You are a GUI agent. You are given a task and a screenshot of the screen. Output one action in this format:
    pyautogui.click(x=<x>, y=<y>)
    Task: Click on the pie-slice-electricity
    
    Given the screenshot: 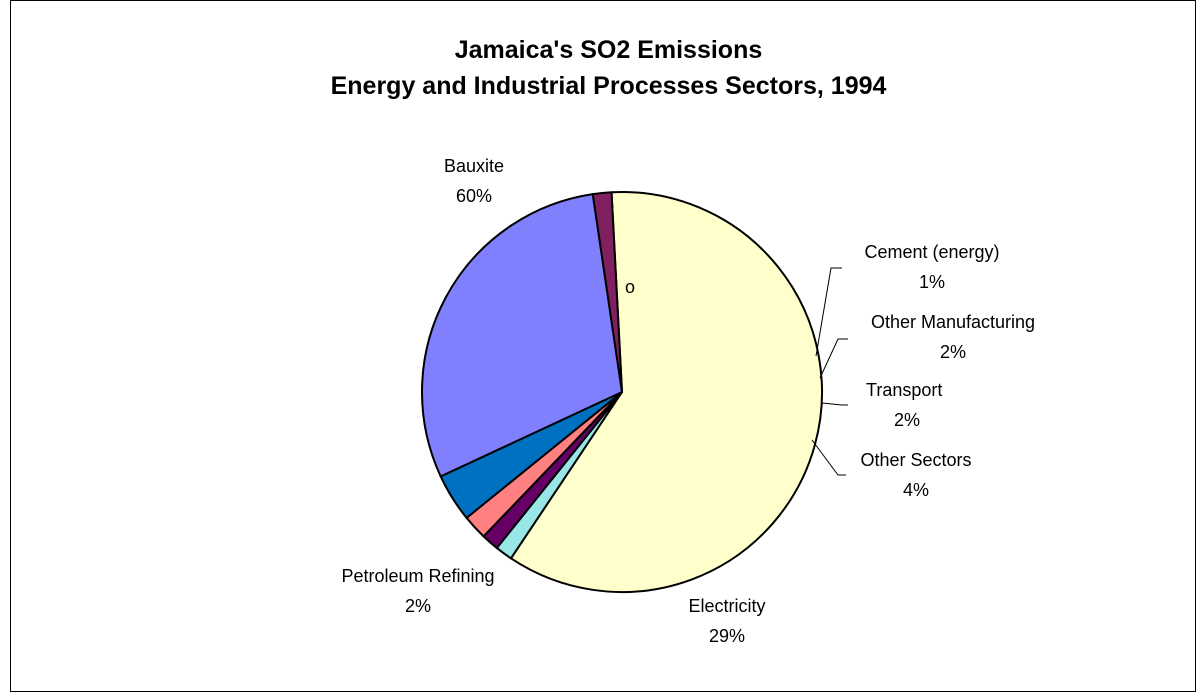 What is the action you would take?
    pyautogui.click(x=522, y=335)
    